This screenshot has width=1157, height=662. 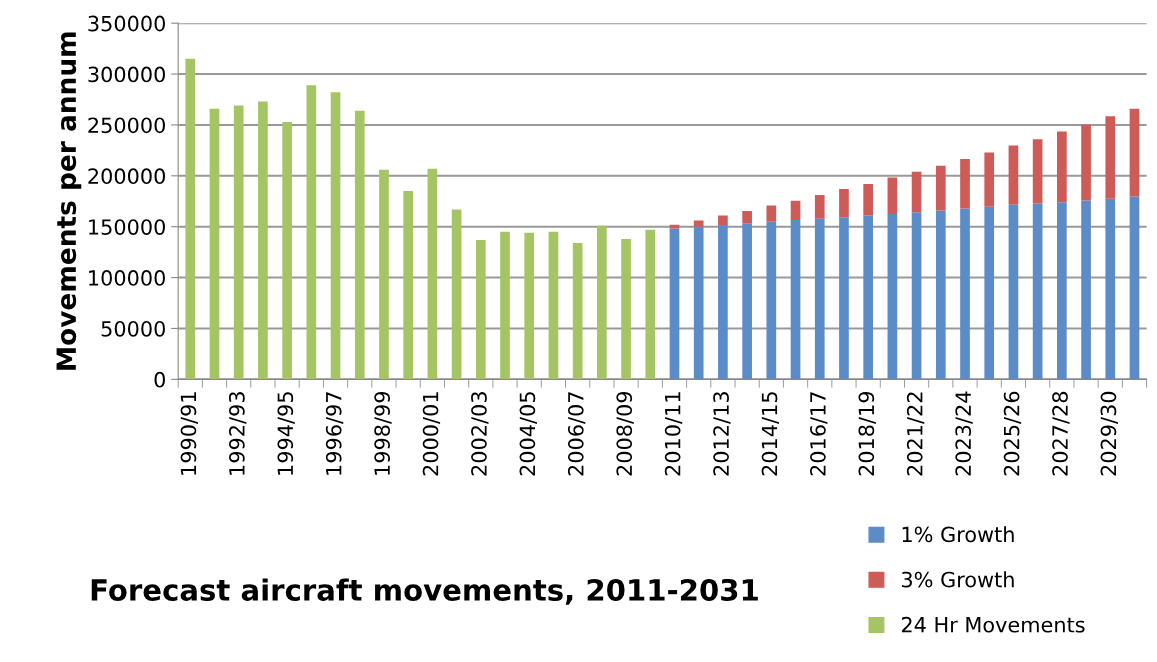 I want to click on x-tick-label: 2014/15, so click(x=770, y=434).